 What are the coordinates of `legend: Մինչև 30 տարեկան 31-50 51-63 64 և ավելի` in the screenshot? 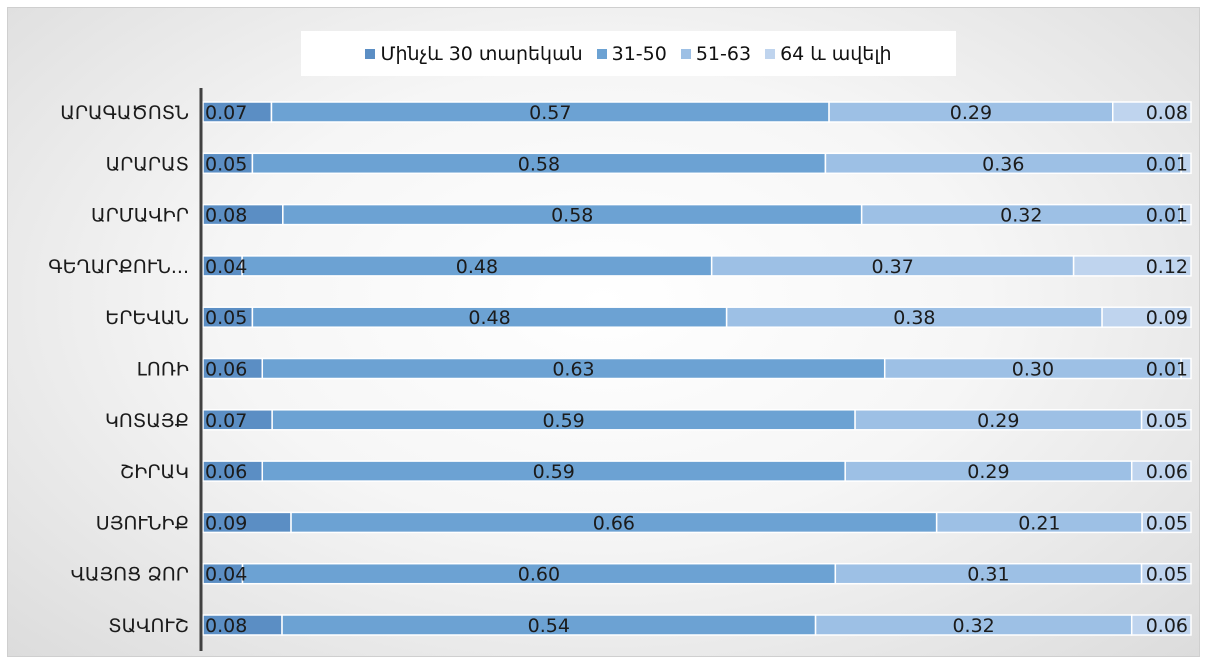 It's located at (628, 53).